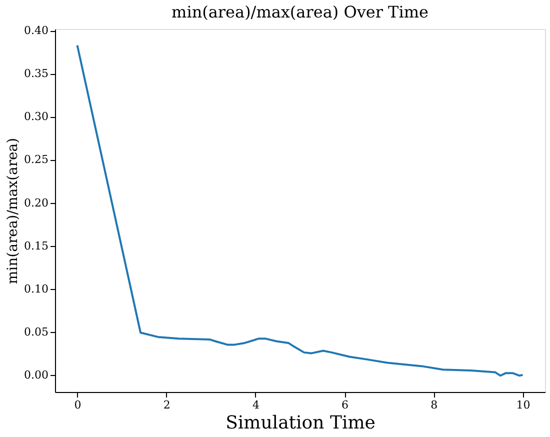 The height and width of the screenshot is (437, 550). Describe the element at coordinates (78, 405) in the screenshot. I see `x-tick-label: 0` at that location.